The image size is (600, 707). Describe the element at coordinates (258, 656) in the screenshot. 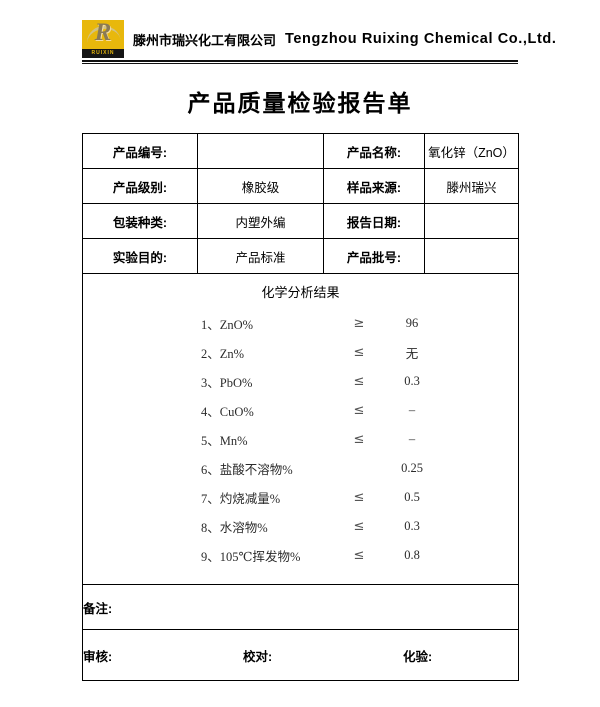

I see `signature-label-proofreader: 校对:` at that location.